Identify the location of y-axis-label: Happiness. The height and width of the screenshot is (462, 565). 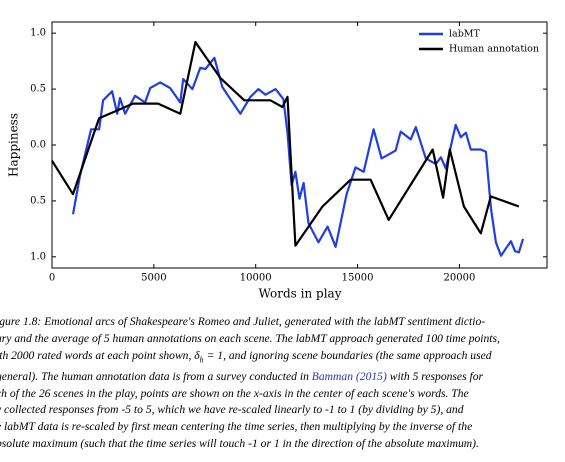
(14, 145).